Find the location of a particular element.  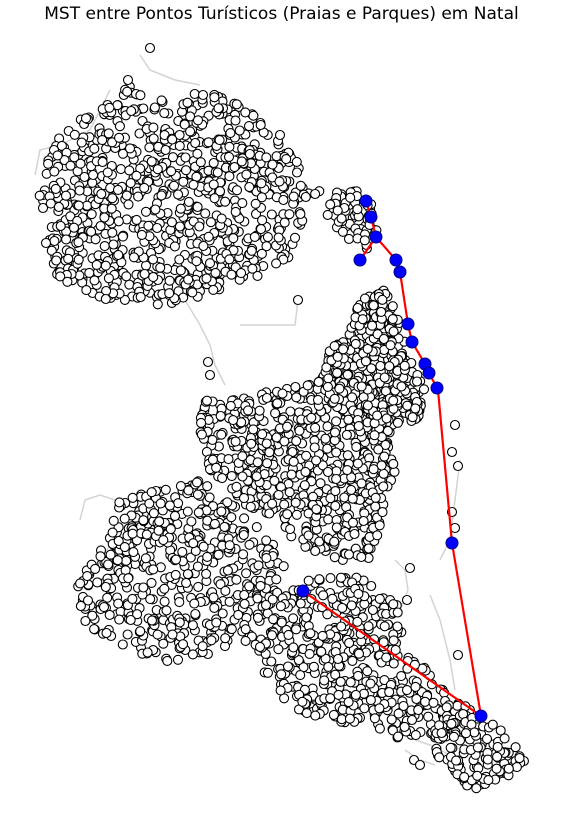

road-line is located at coordinates (241, 342).